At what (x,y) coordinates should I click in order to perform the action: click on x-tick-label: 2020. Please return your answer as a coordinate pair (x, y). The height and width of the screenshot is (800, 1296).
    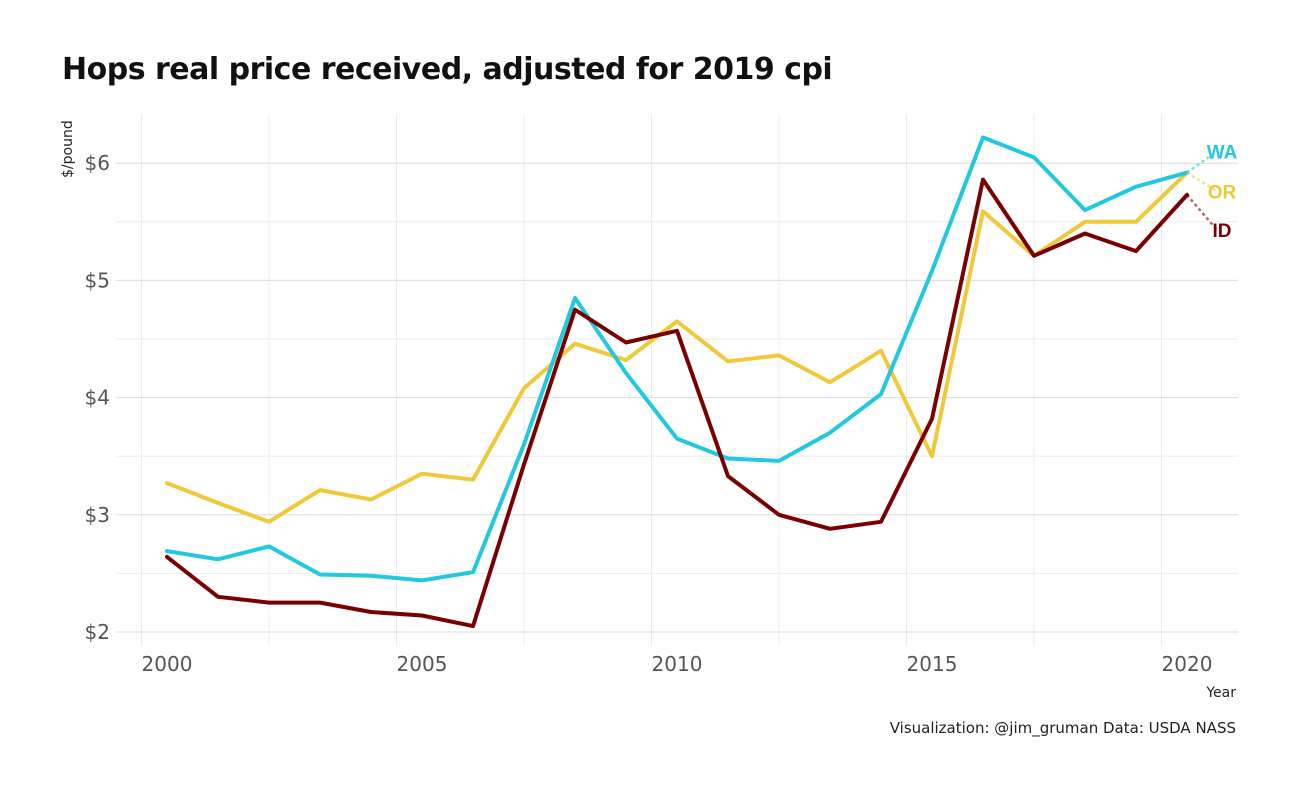
    Looking at the image, I should click on (1187, 664).